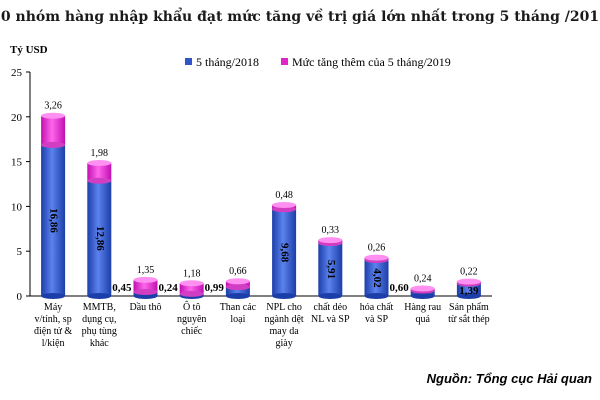  I want to click on label-2018-value: 0,99, so click(215, 288).